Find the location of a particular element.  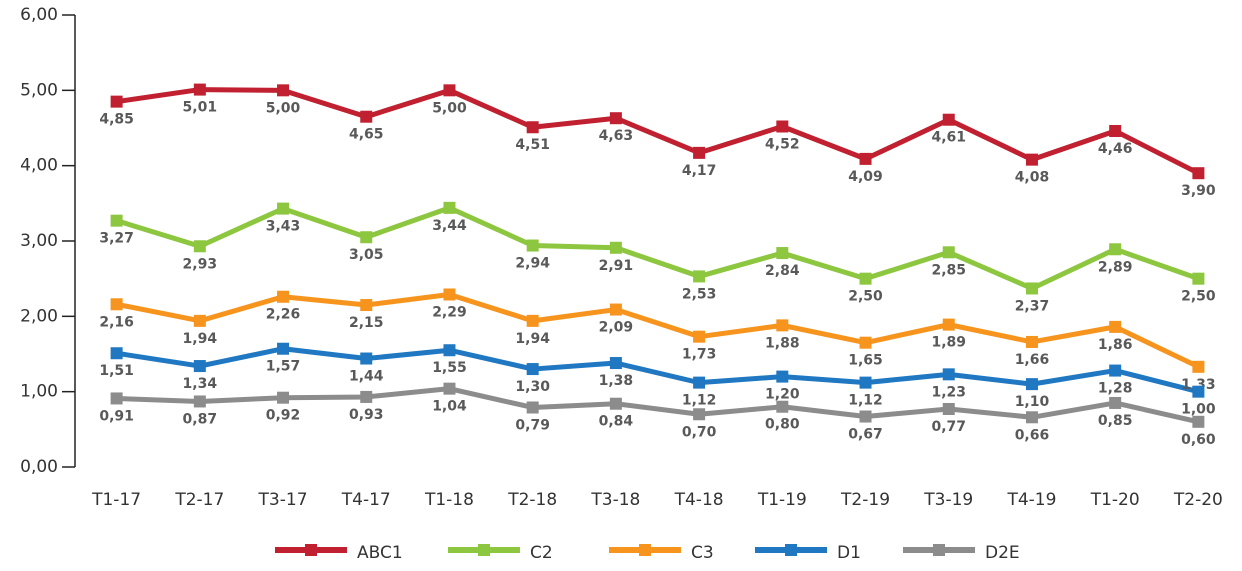

y-tick-label: 3,00 is located at coordinates (39, 241).